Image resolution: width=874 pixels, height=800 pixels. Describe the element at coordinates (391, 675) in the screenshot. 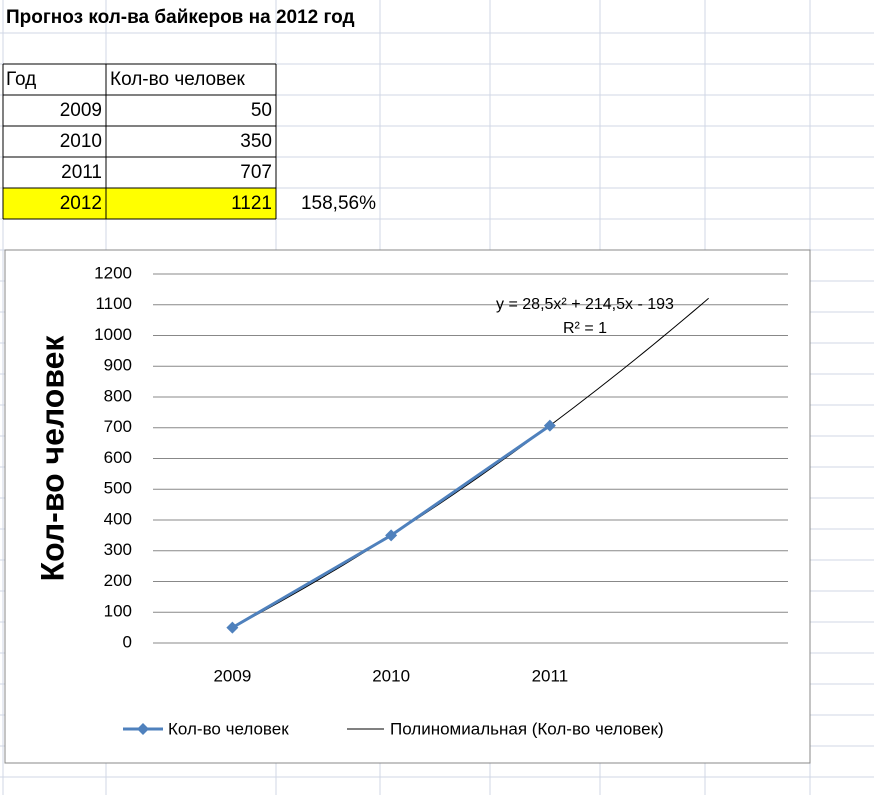

I see `x-tick-label: 2010` at that location.